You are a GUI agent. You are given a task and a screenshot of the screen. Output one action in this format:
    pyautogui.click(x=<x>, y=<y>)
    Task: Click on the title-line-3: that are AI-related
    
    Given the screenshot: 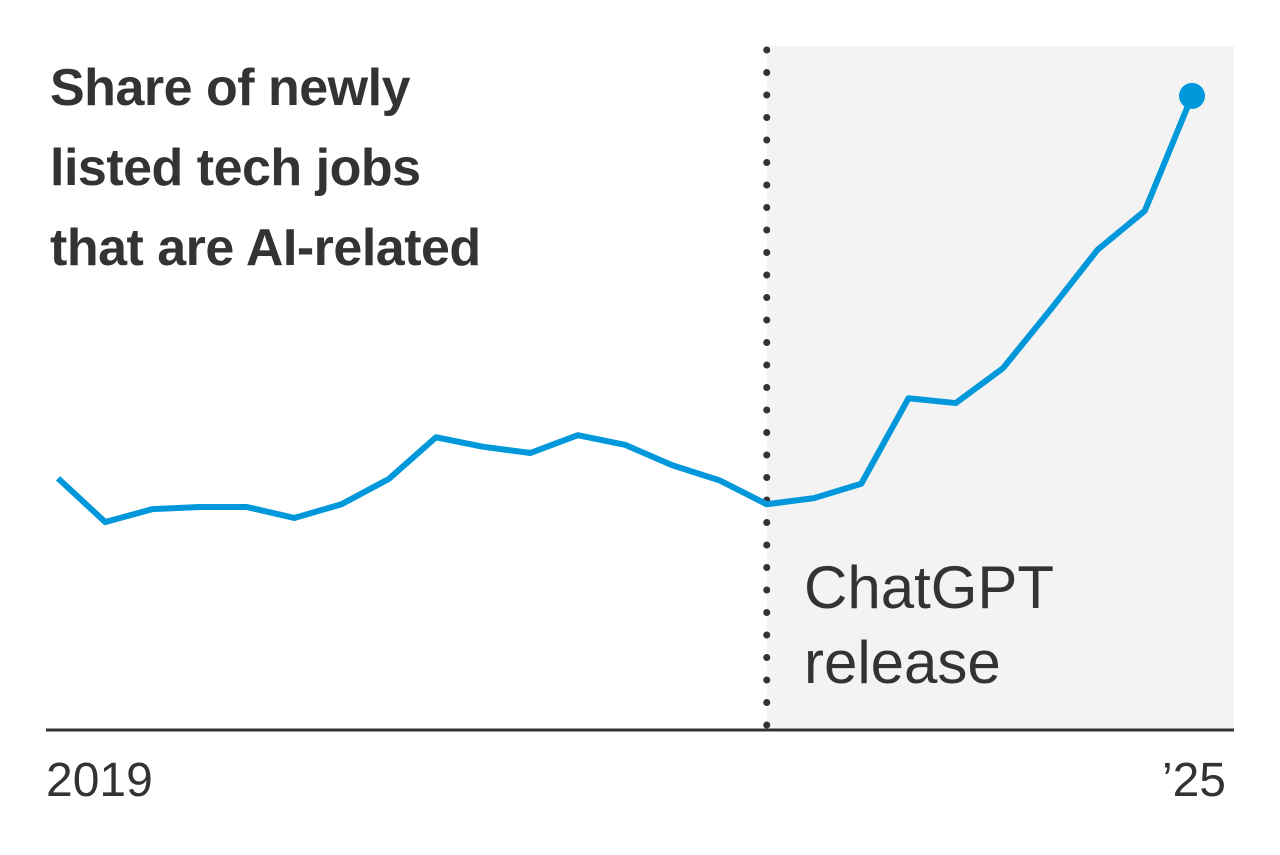 What is the action you would take?
    pyautogui.click(x=265, y=248)
    